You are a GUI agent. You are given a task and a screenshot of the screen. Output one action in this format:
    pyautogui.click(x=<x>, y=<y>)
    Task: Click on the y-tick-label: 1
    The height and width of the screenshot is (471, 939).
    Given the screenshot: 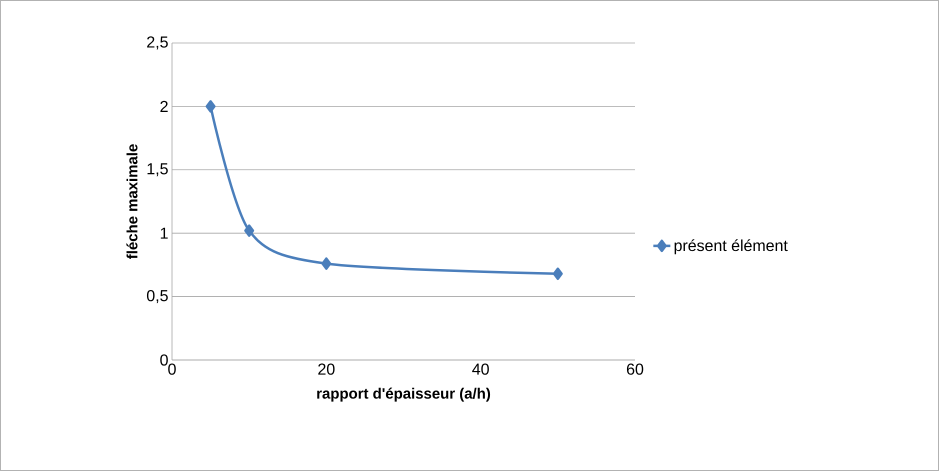 What is the action you would take?
    pyautogui.click(x=164, y=233)
    